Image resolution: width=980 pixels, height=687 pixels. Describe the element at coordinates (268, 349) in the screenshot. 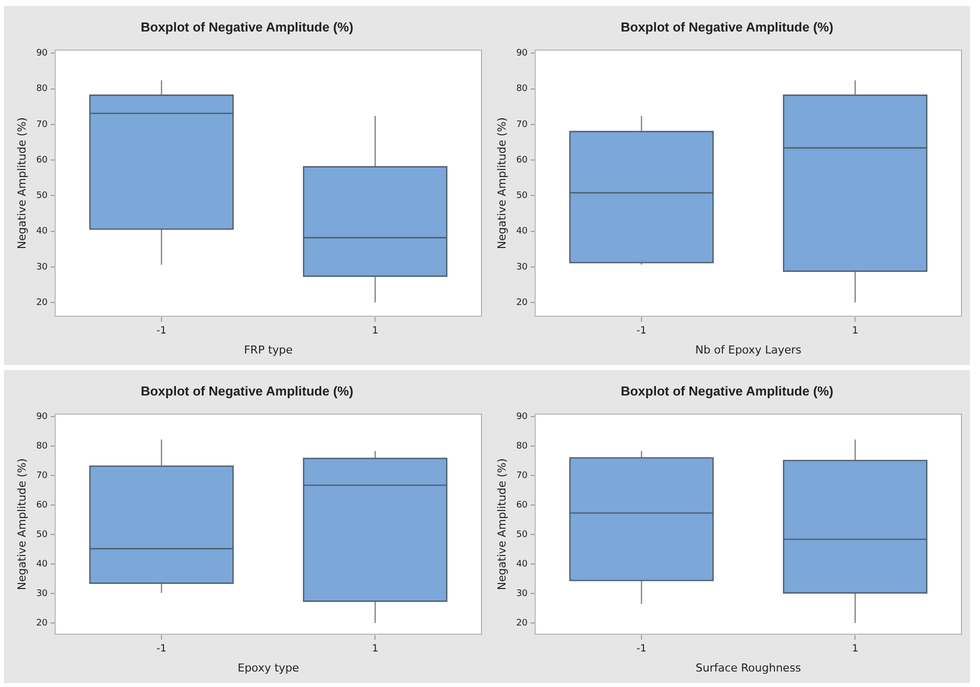

I see `x-axis-title: FRP type` at that location.